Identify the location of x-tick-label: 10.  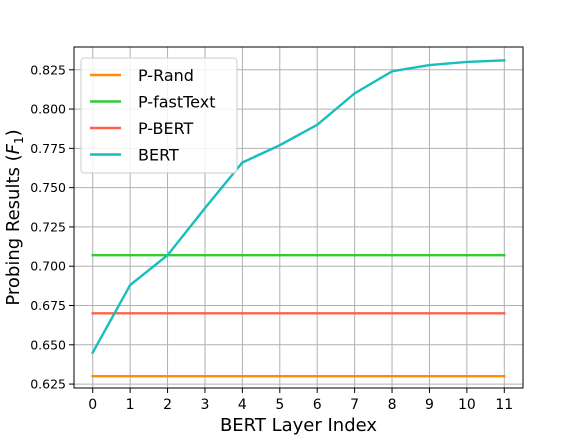
(467, 405).